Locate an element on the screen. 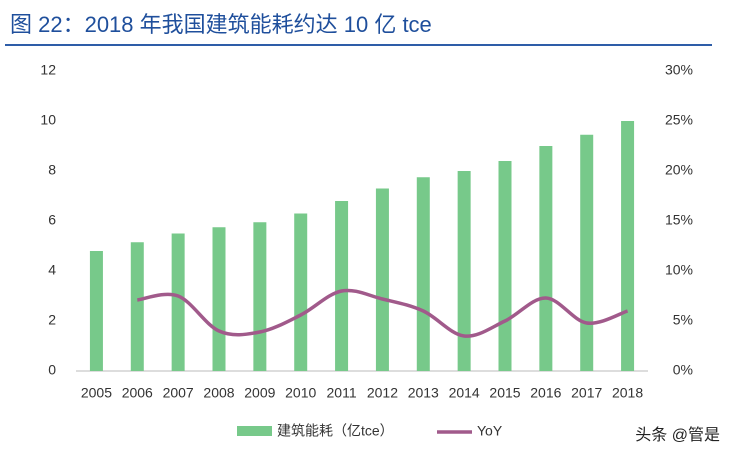  legend-label: 建筑能耗（亿tce） is located at coordinates (335, 431).